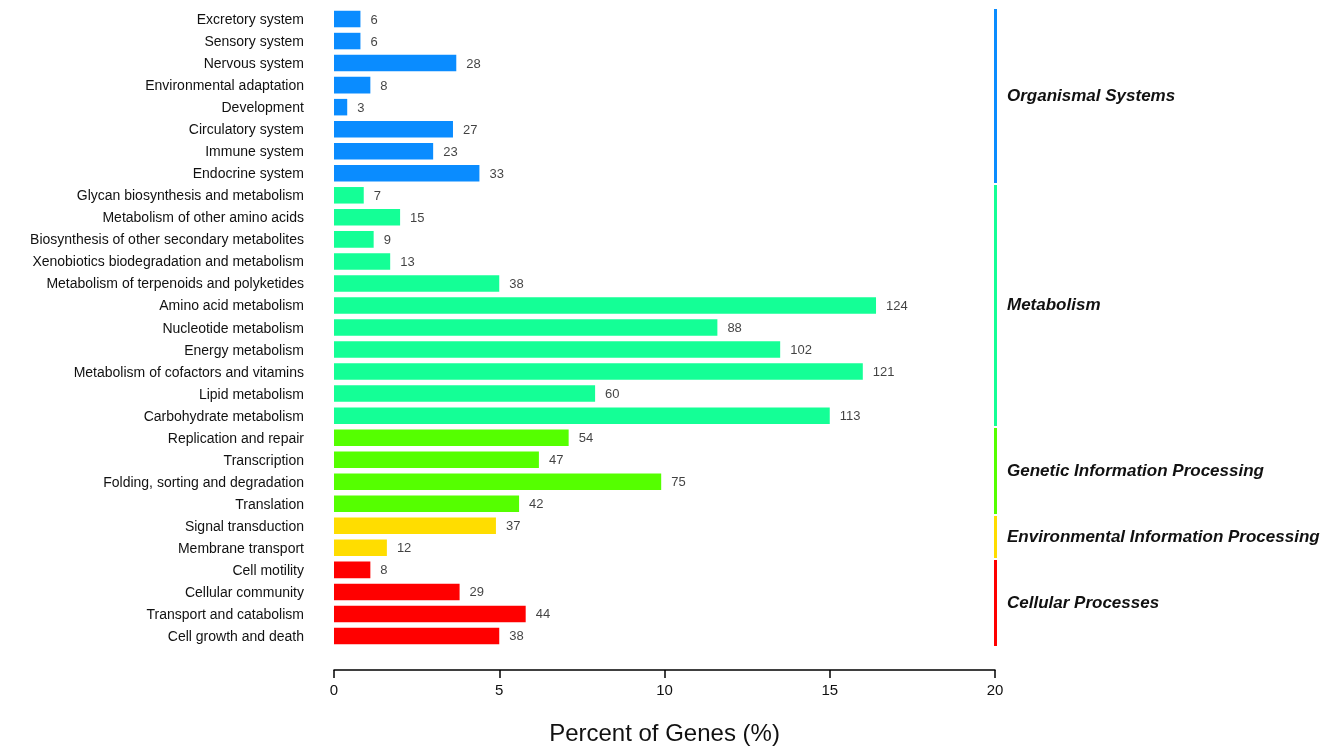 This screenshot has height=753, width=1337. I want to click on annotation: 60, so click(612, 394).